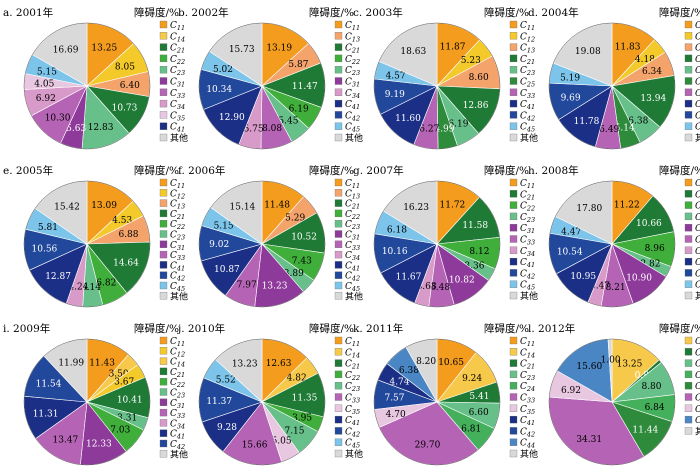 This screenshot has height=472, width=700. What do you see at coordinates (697, 184) in the screenshot?
I see `legend-label: C11` at bounding box center [697, 184].